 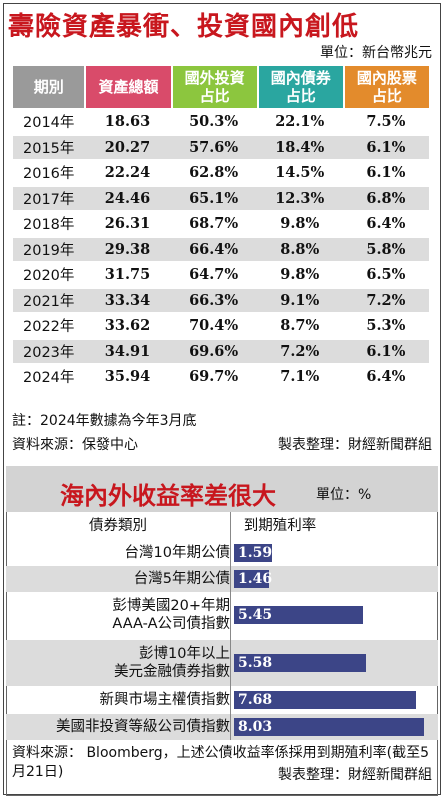 What do you see at coordinates (300, 377) in the screenshot?
I see `cell-domestic-bond-share: 7.1%` at bounding box center [300, 377].